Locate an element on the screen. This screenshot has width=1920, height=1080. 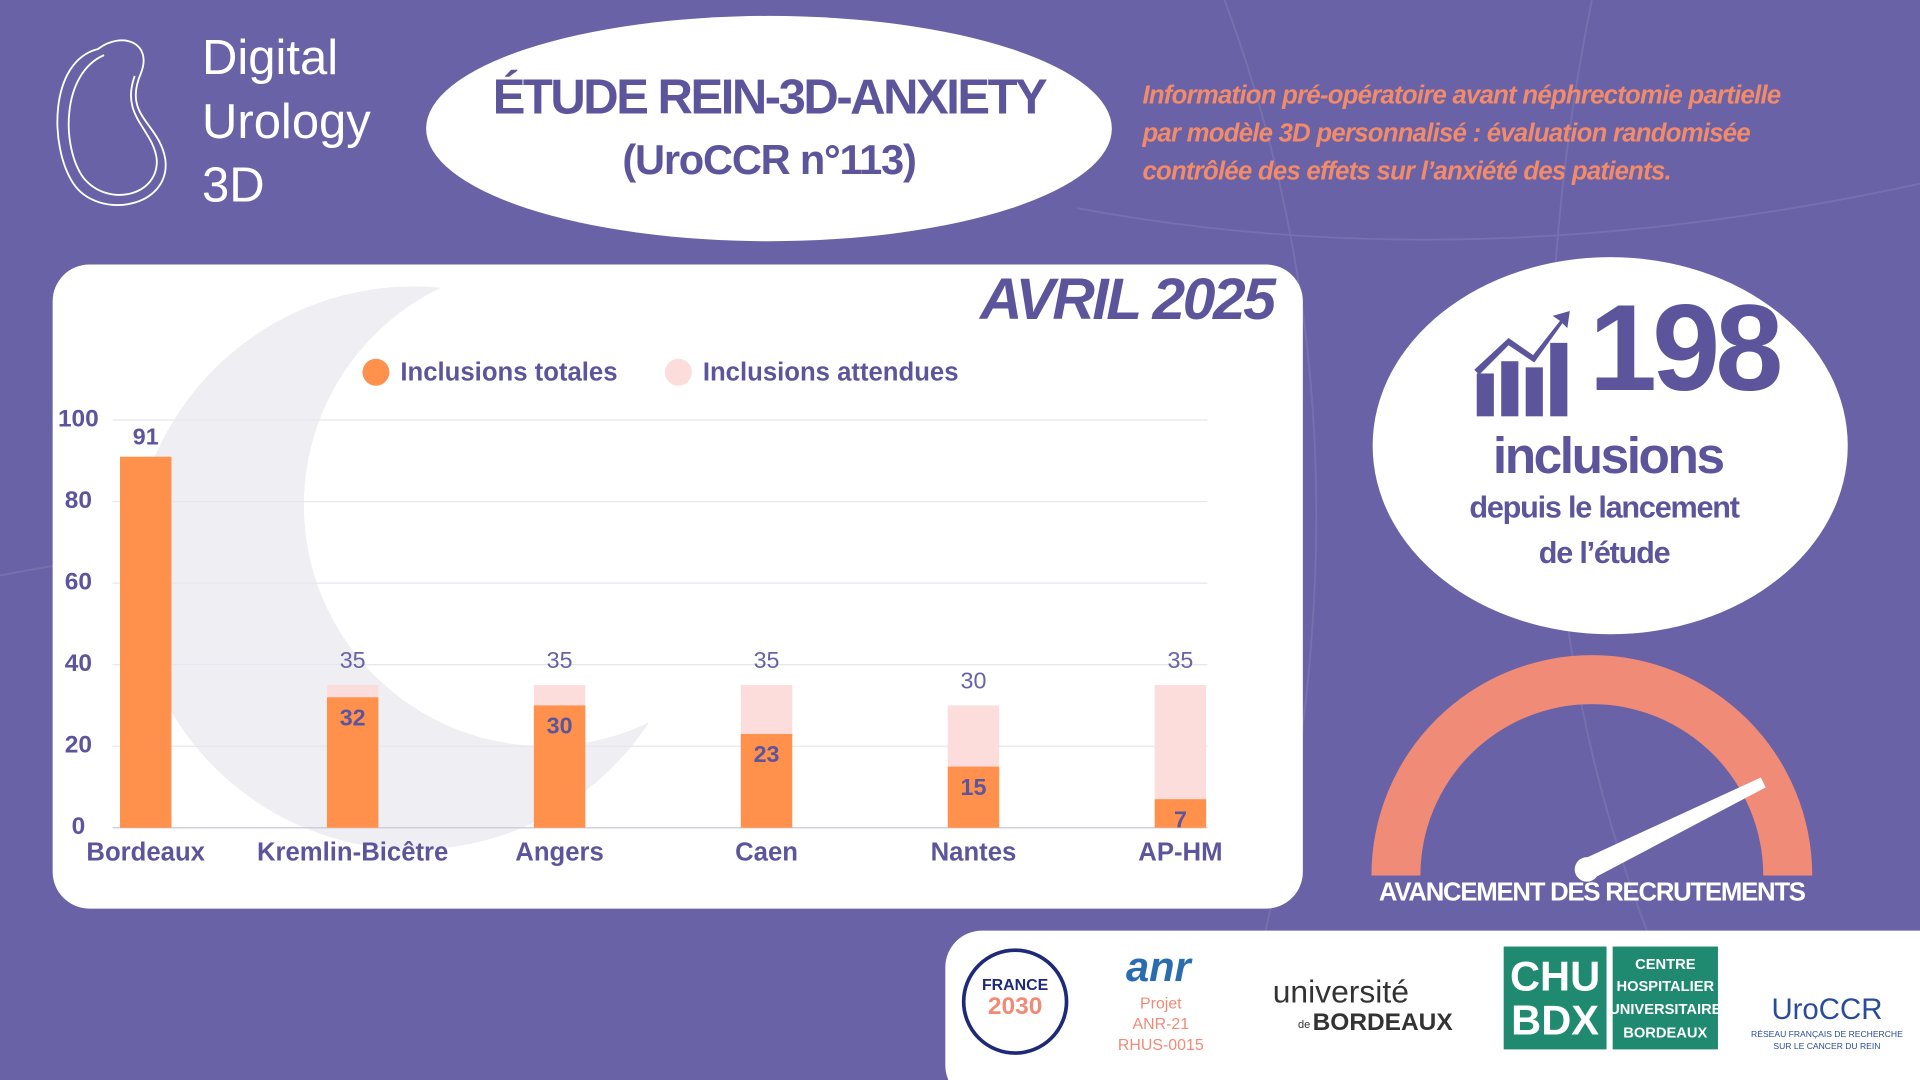
title-ellipse is located at coordinates (769, 128).